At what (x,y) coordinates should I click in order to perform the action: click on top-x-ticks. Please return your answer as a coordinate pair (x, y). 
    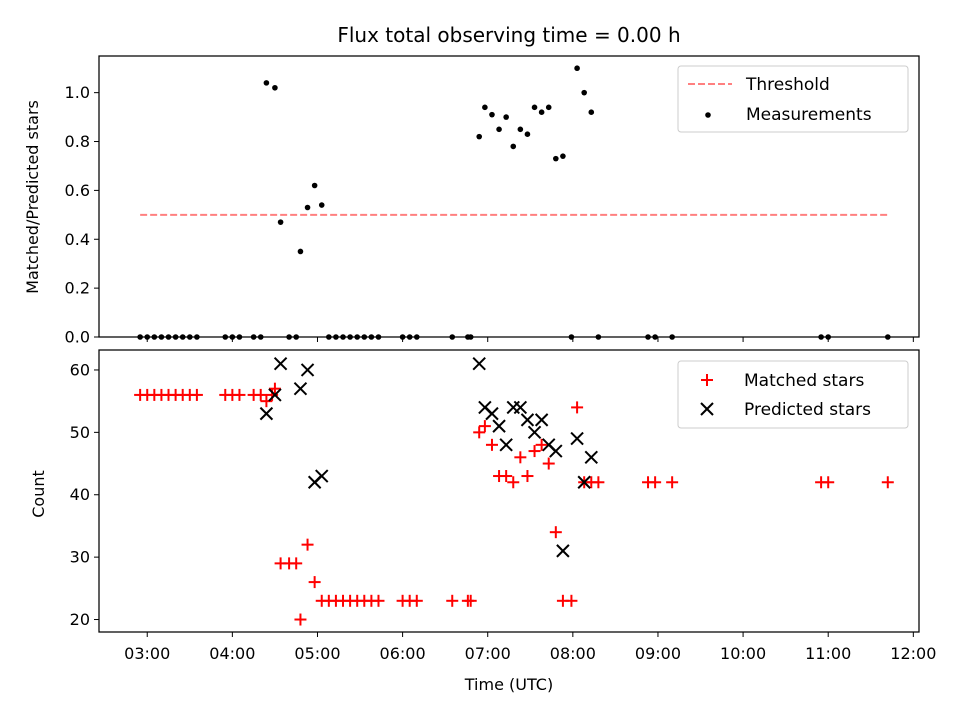
    Looking at the image, I should click on (530, 339).